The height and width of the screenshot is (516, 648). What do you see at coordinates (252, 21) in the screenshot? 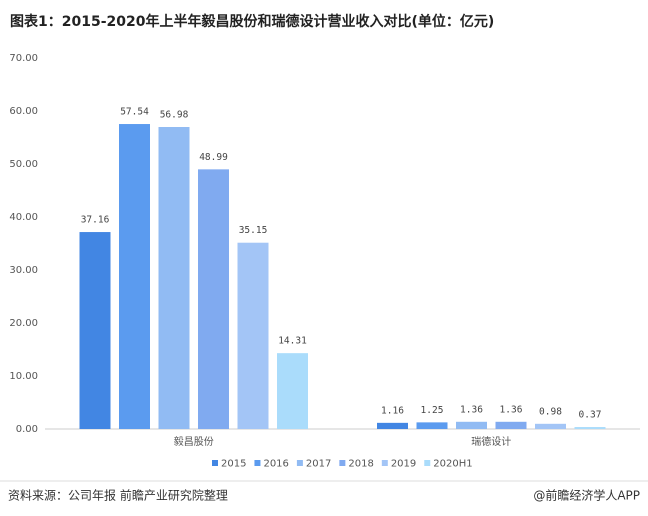
I see `chart-title: 图表1：2015-2020年上半年毅昌股份和瑞德设计营业收入对比(单位：亿元)` at bounding box center [252, 21].